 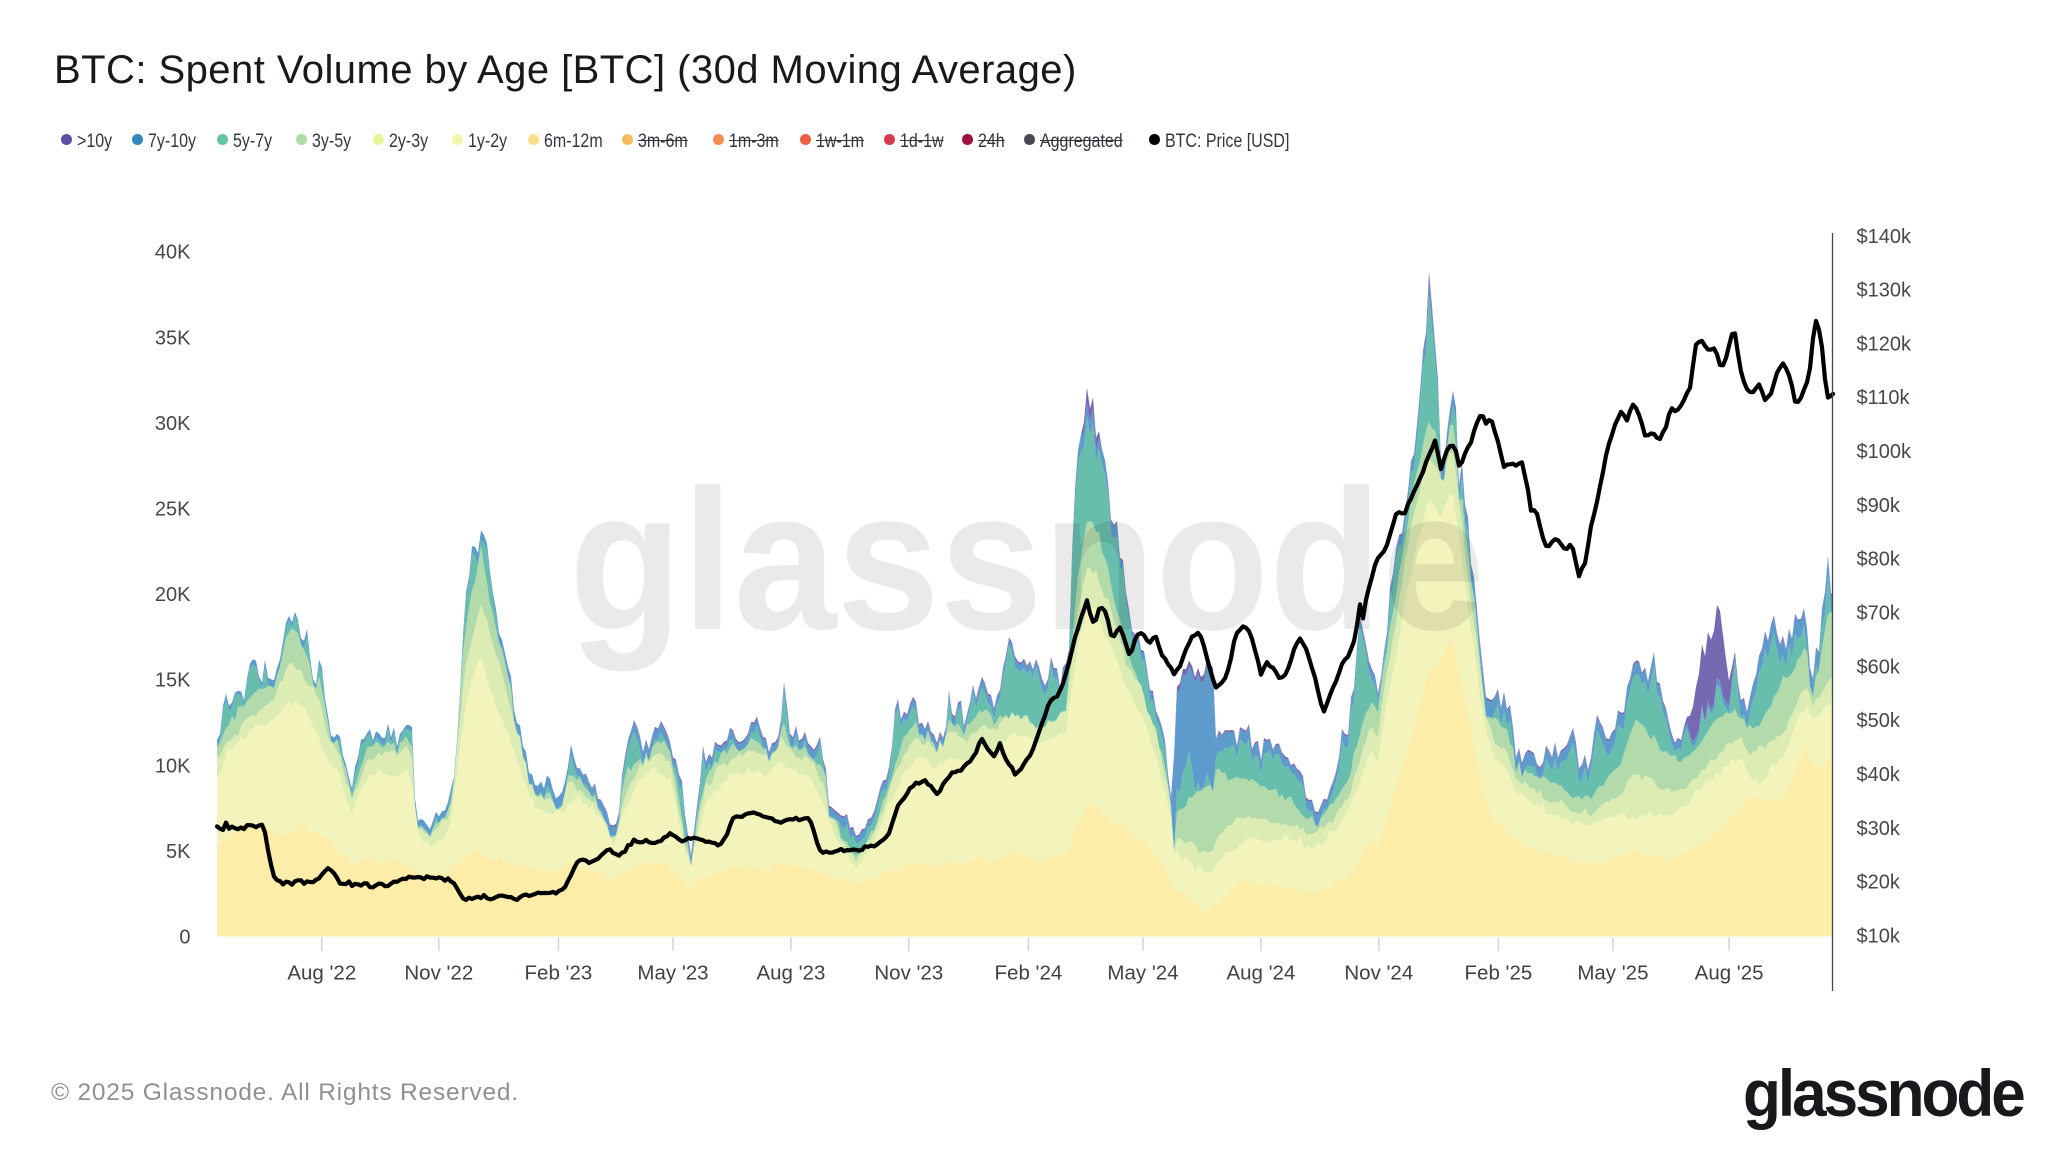 I want to click on svg-text: Nov '22, so click(x=438, y=973).